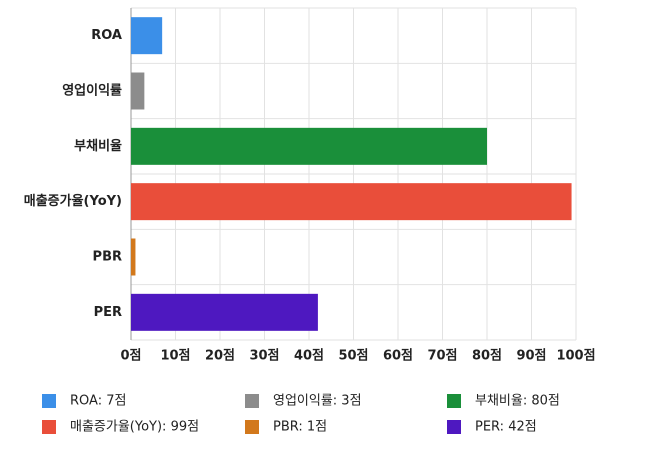 The height and width of the screenshot is (450, 650). Describe the element at coordinates (317, 401) in the screenshot. I see `legend-label: 영업이익률: 3점` at that location.